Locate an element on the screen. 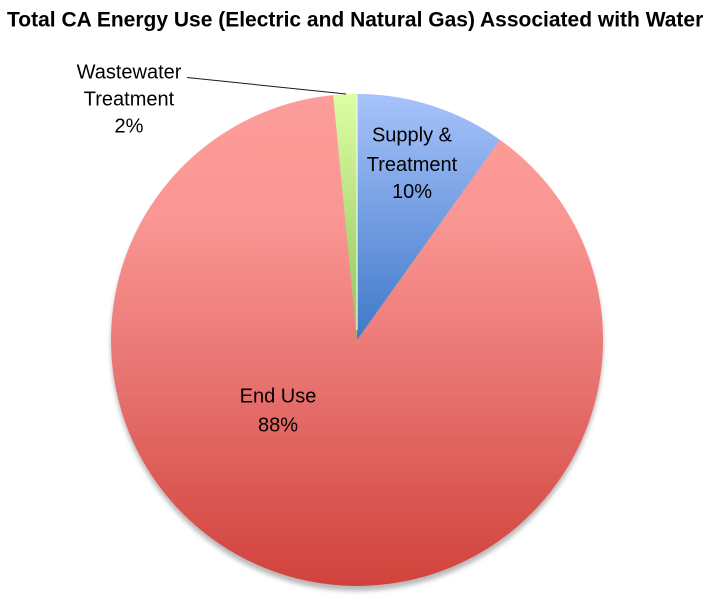  svg-text: 88% is located at coordinates (278, 426).